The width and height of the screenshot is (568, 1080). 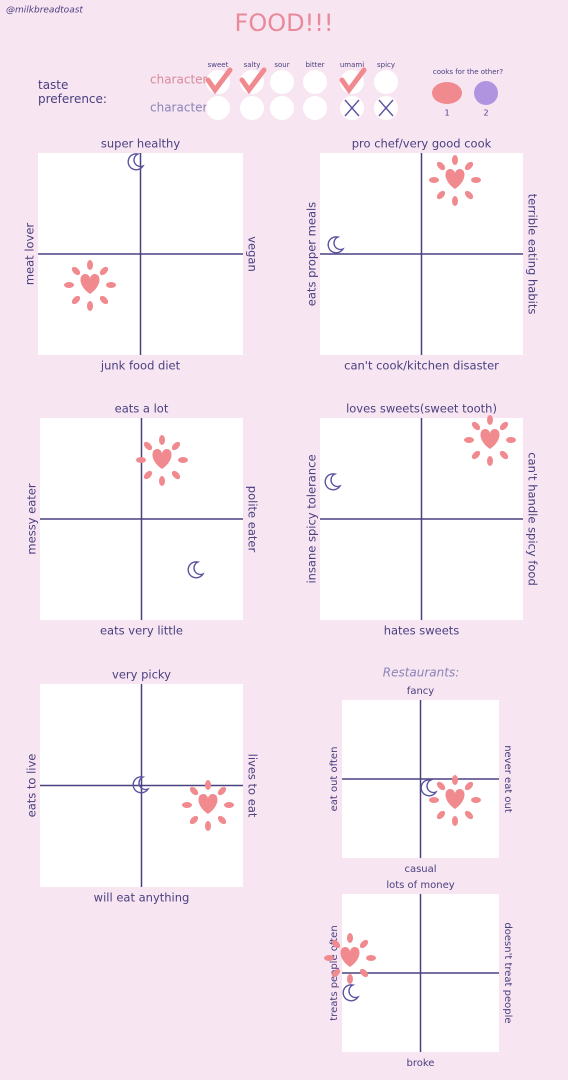 What do you see at coordinates (141, 675) in the screenshot?
I see `top-label: very picky` at bounding box center [141, 675].